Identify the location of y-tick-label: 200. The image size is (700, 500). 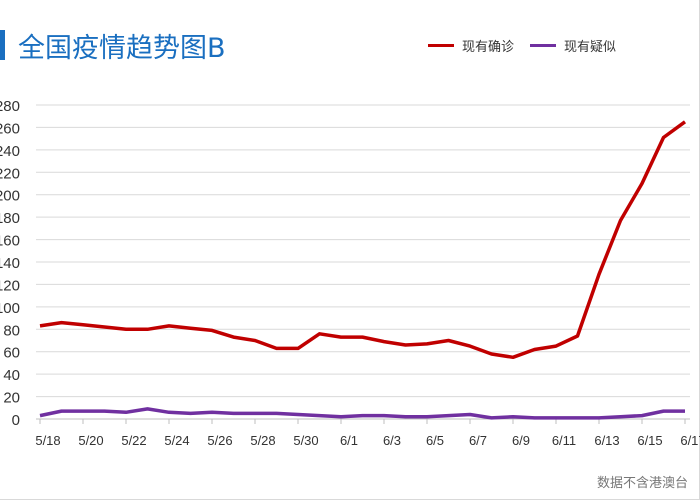
(10, 196).